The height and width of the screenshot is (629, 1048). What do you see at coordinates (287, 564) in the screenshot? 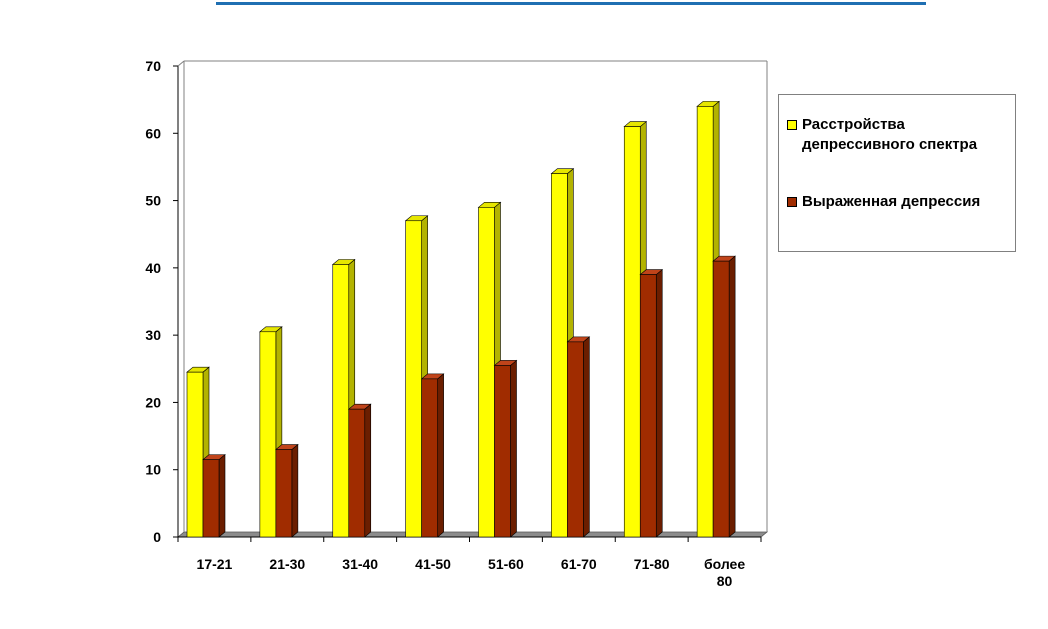
I see `x-tick-label-2: 21-30` at bounding box center [287, 564].